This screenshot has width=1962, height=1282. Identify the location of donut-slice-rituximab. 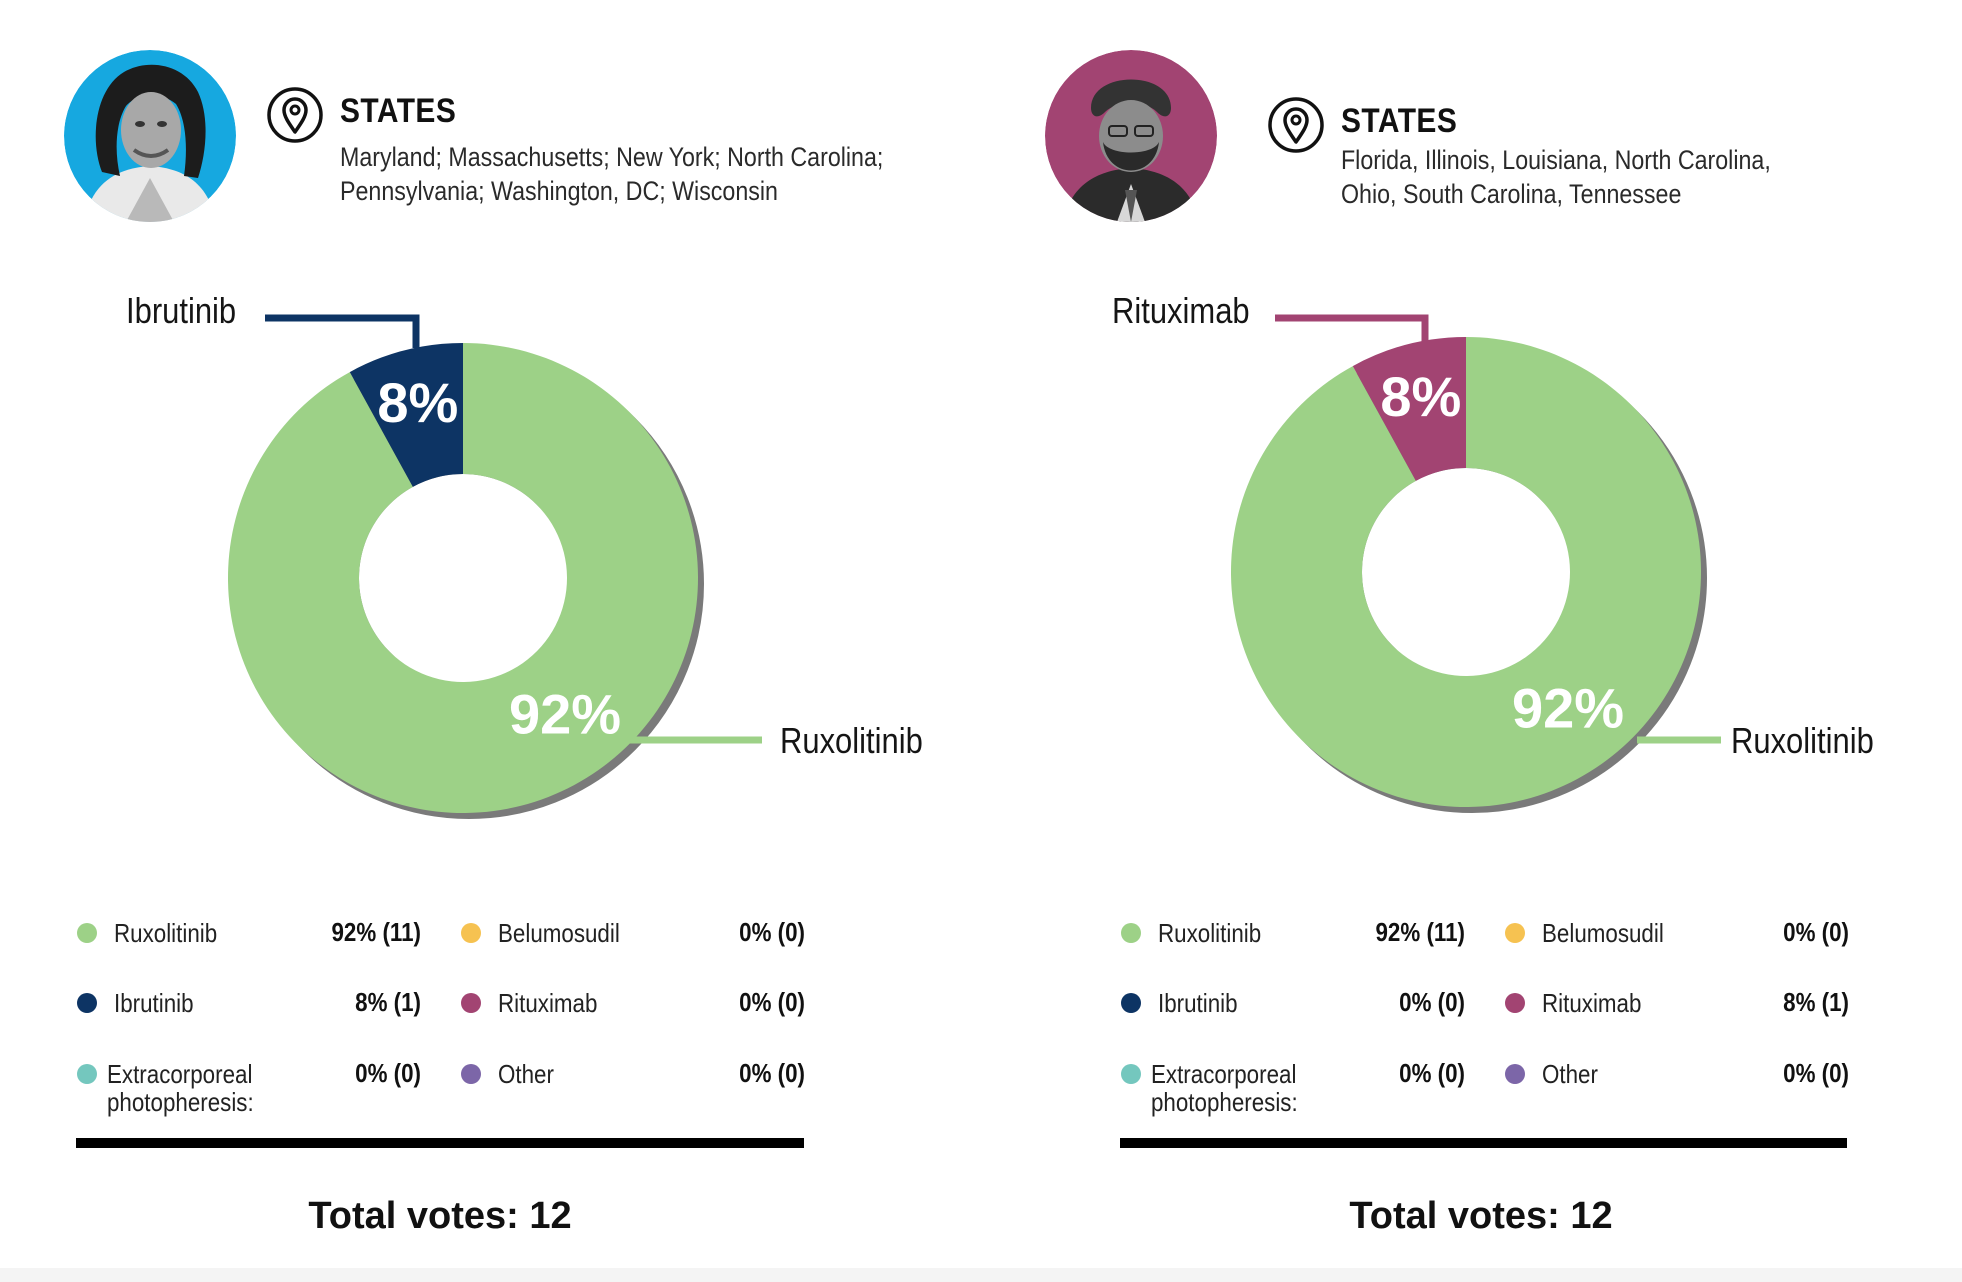
(1409, 409).